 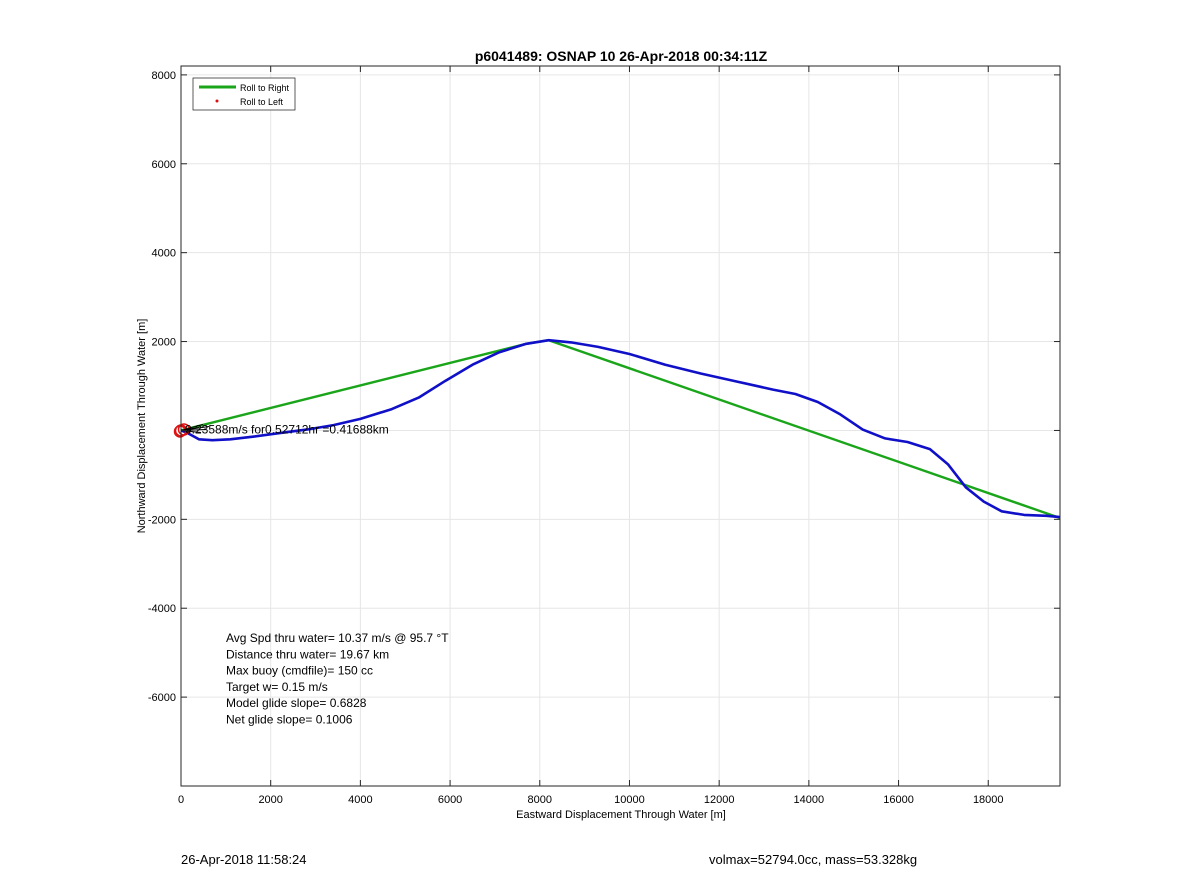 I want to click on current-annotation: 0.23588m/s for0.52712hr =0.41688km, so click(x=287, y=429).